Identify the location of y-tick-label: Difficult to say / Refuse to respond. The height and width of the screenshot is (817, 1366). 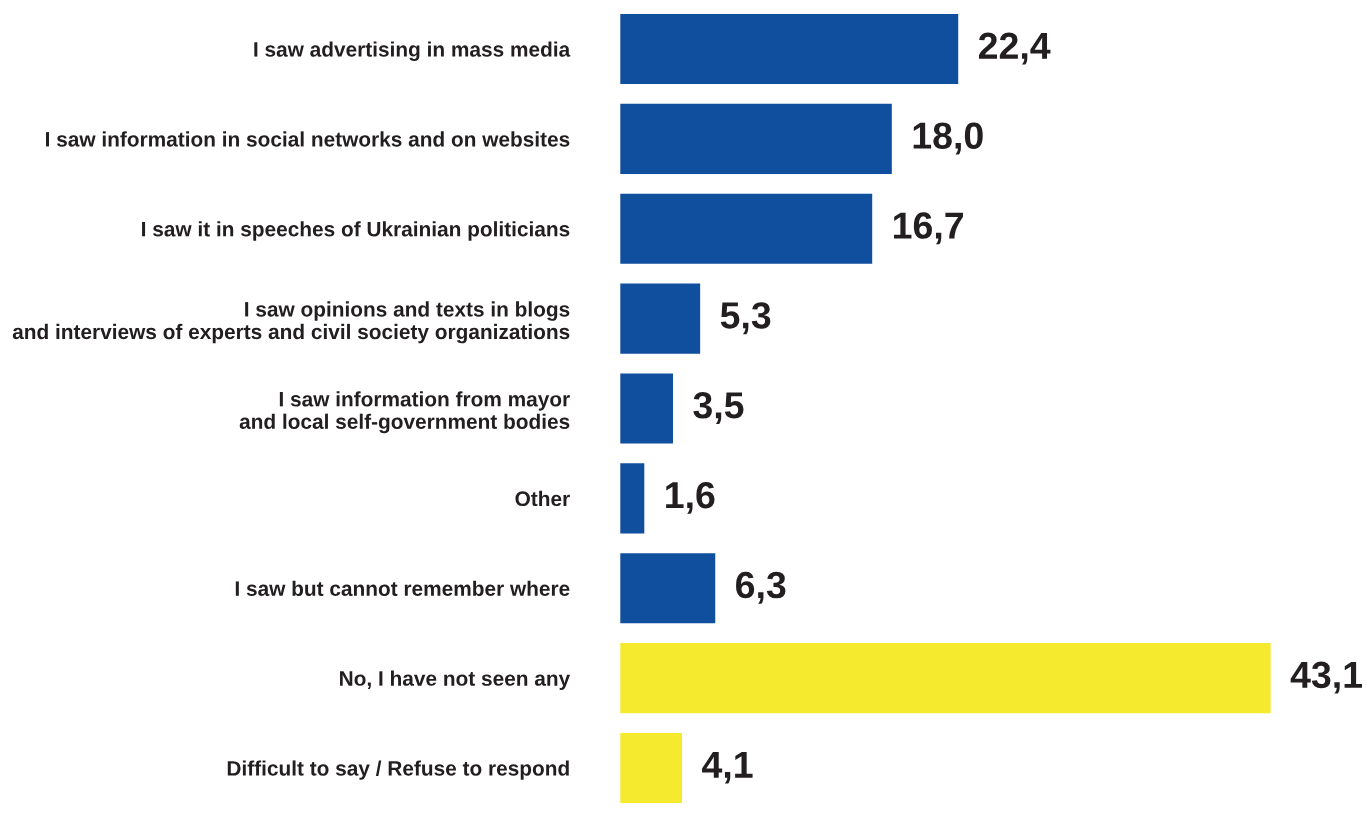
(398, 770).